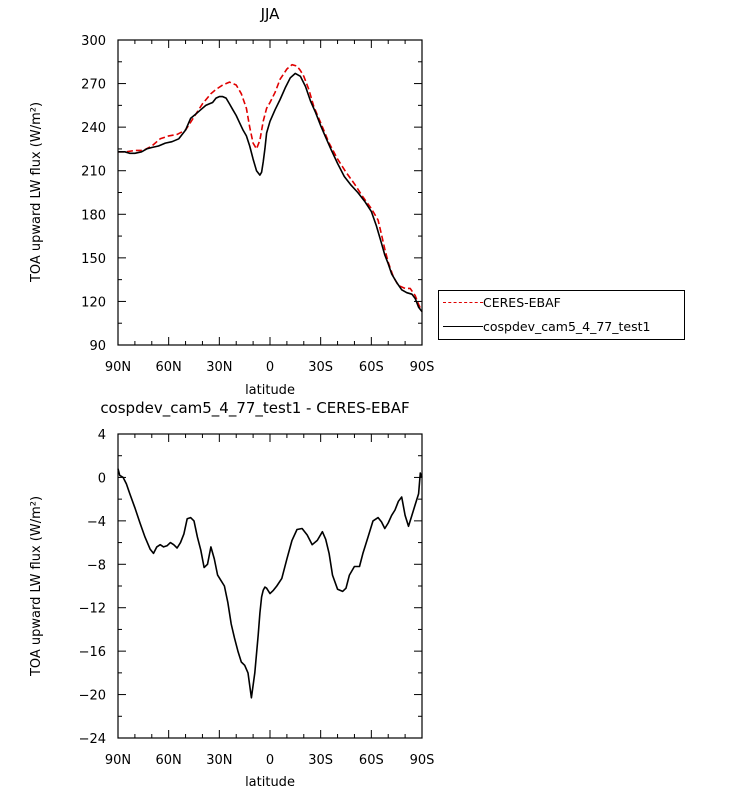 This screenshot has height=792, width=733. I want to click on bottom-x-axis-label: latitude, so click(270, 782).